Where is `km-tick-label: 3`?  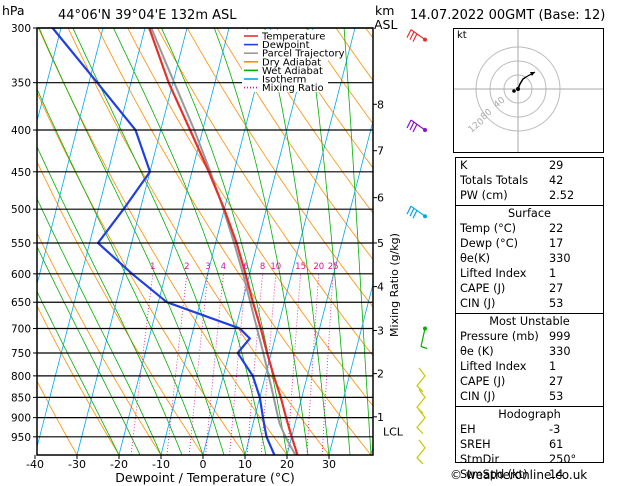
km-tick-label: 3 is located at coordinates (380, 331).